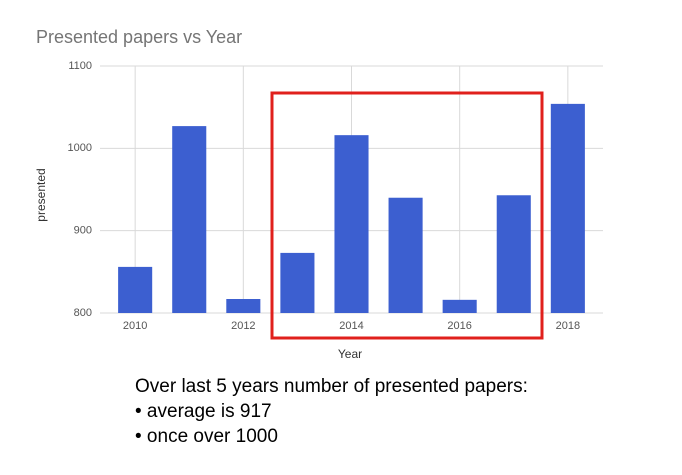 The image size is (682, 475). What do you see at coordinates (568, 326) in the screenshot?
I see `x-tick-label: 2018` at bounding box center [568, 326].